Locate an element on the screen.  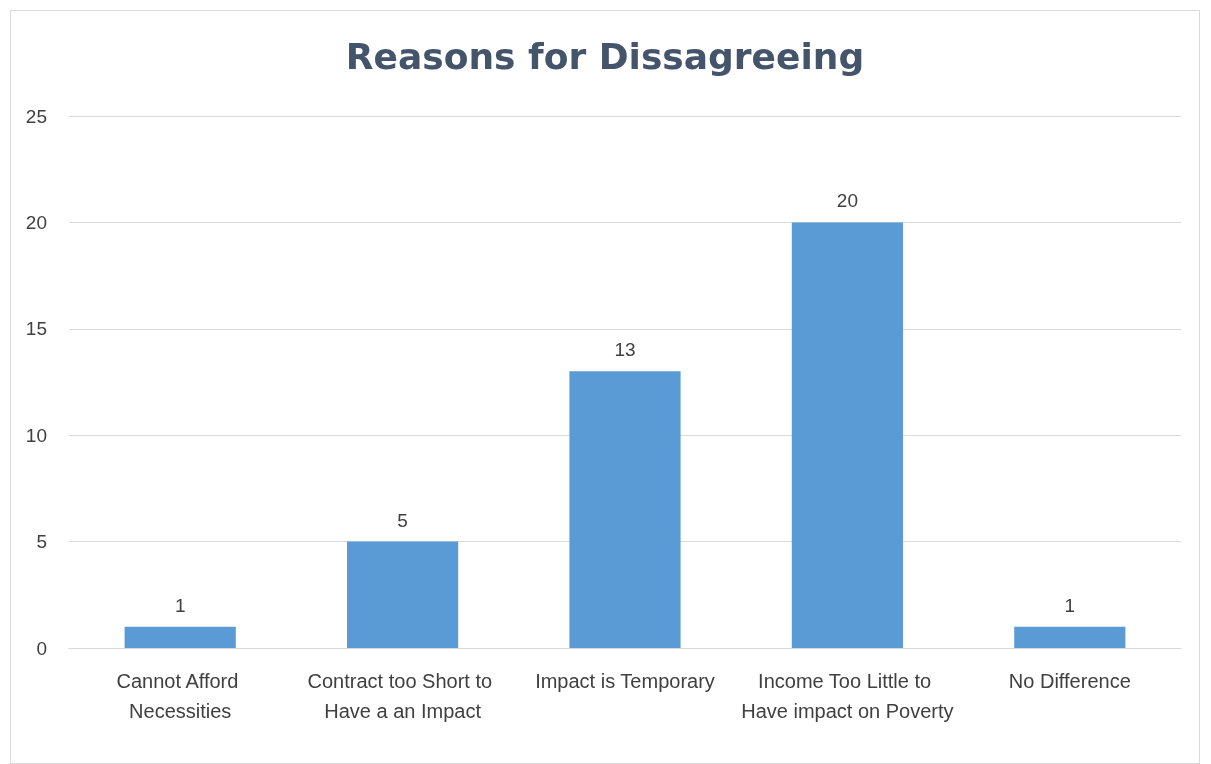
chart-title: Reasons for Dissagreeing is located at coordinates (605, 56).